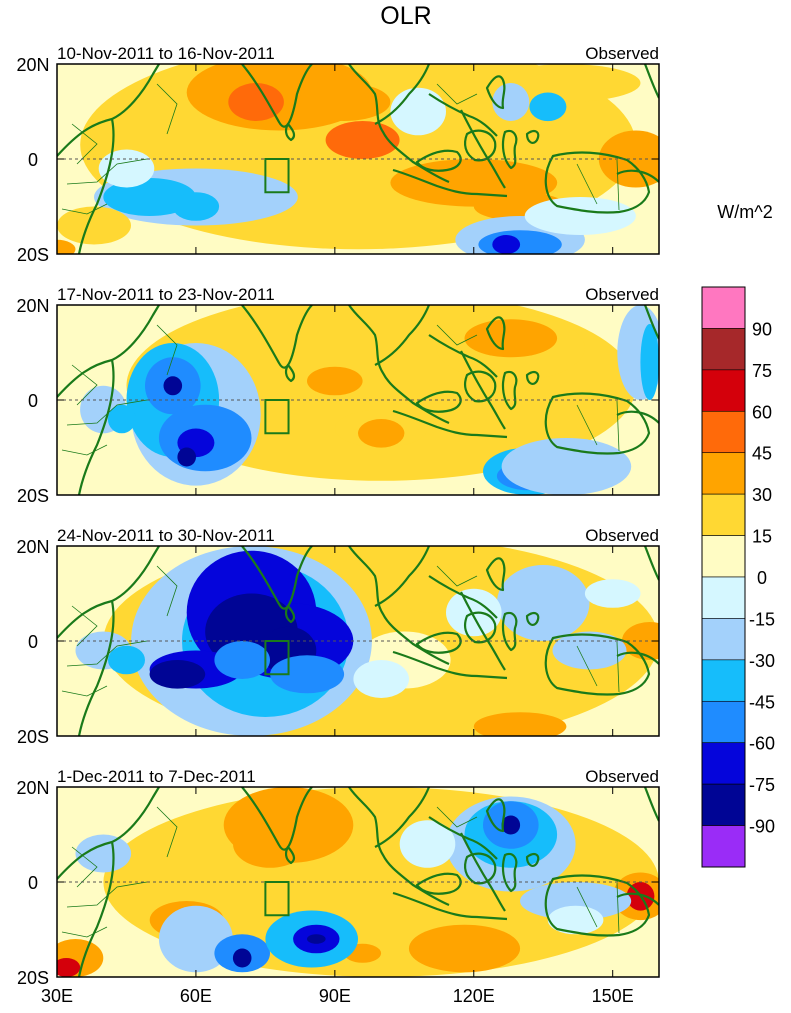  What do you see at coordinates (196, 996) in the screenshot?
I see `lon-tick-label: 60E` at bounding box center [196, 996].